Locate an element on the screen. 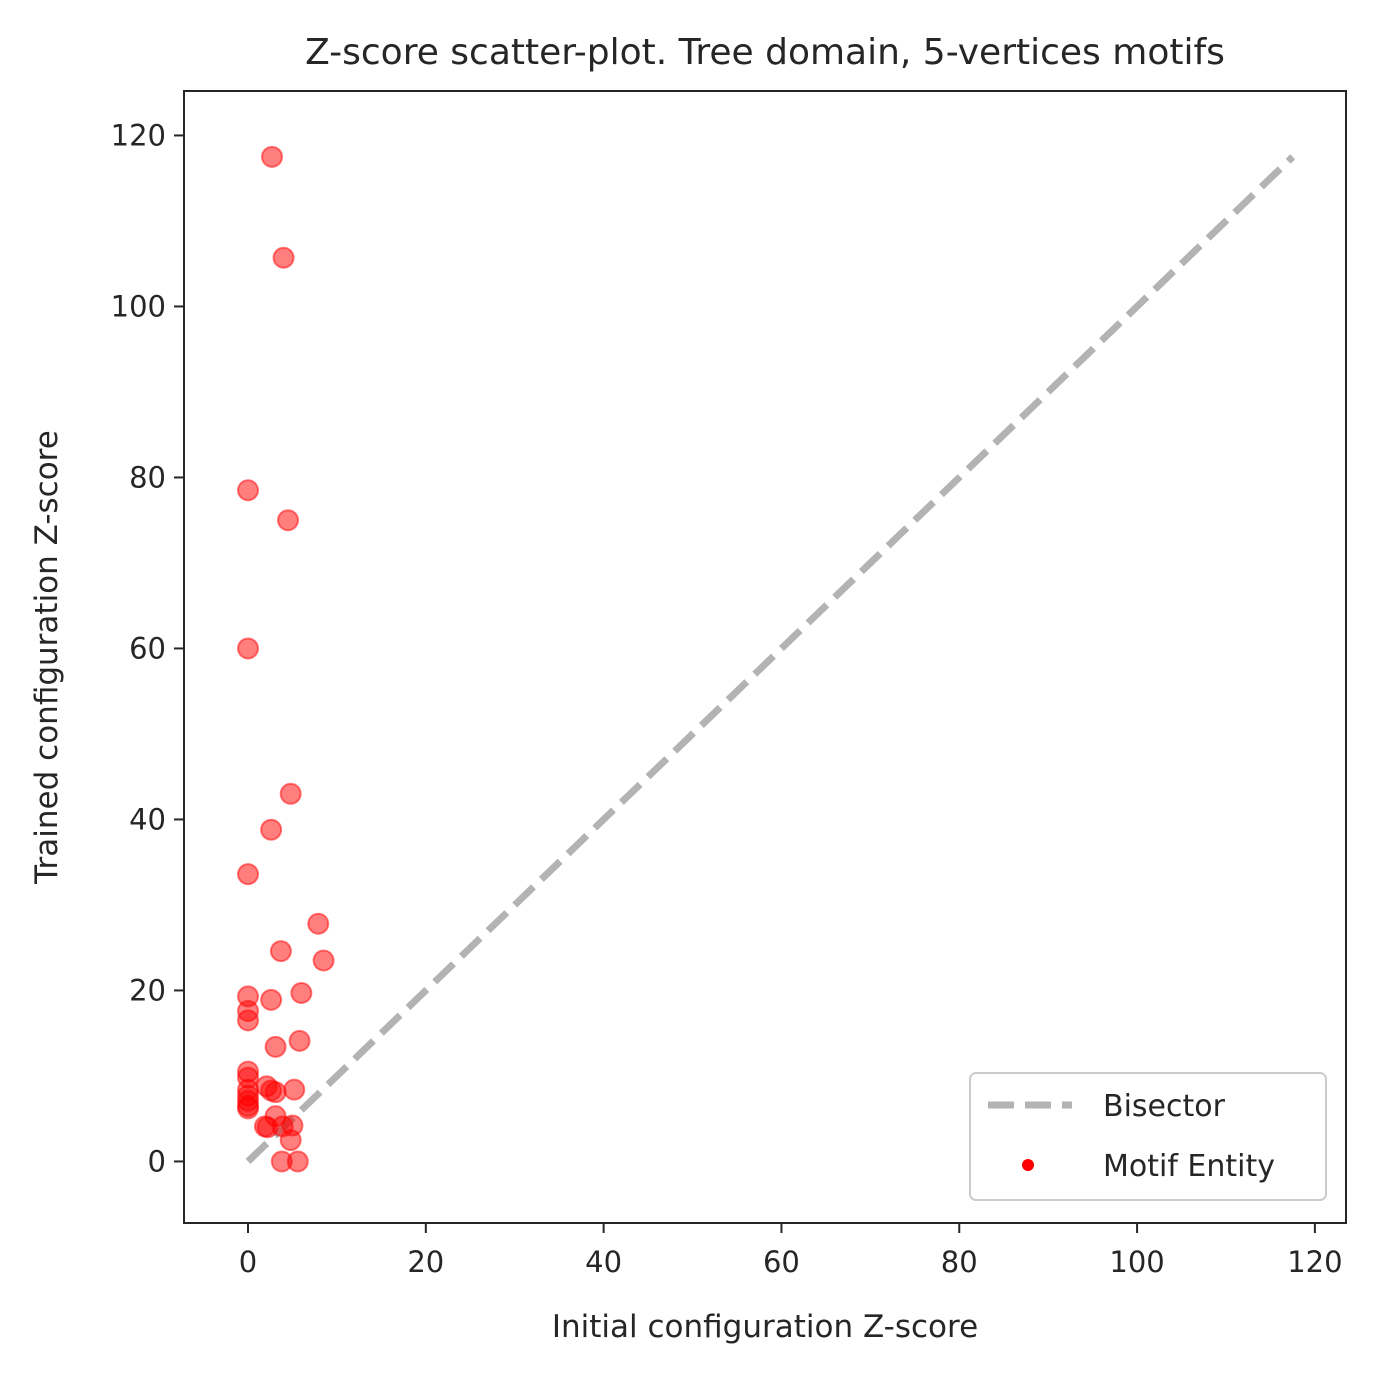 The height and width of the screenshot is (1376, 1379). y-tick-label: 100 is located at coordinates (138, 306).